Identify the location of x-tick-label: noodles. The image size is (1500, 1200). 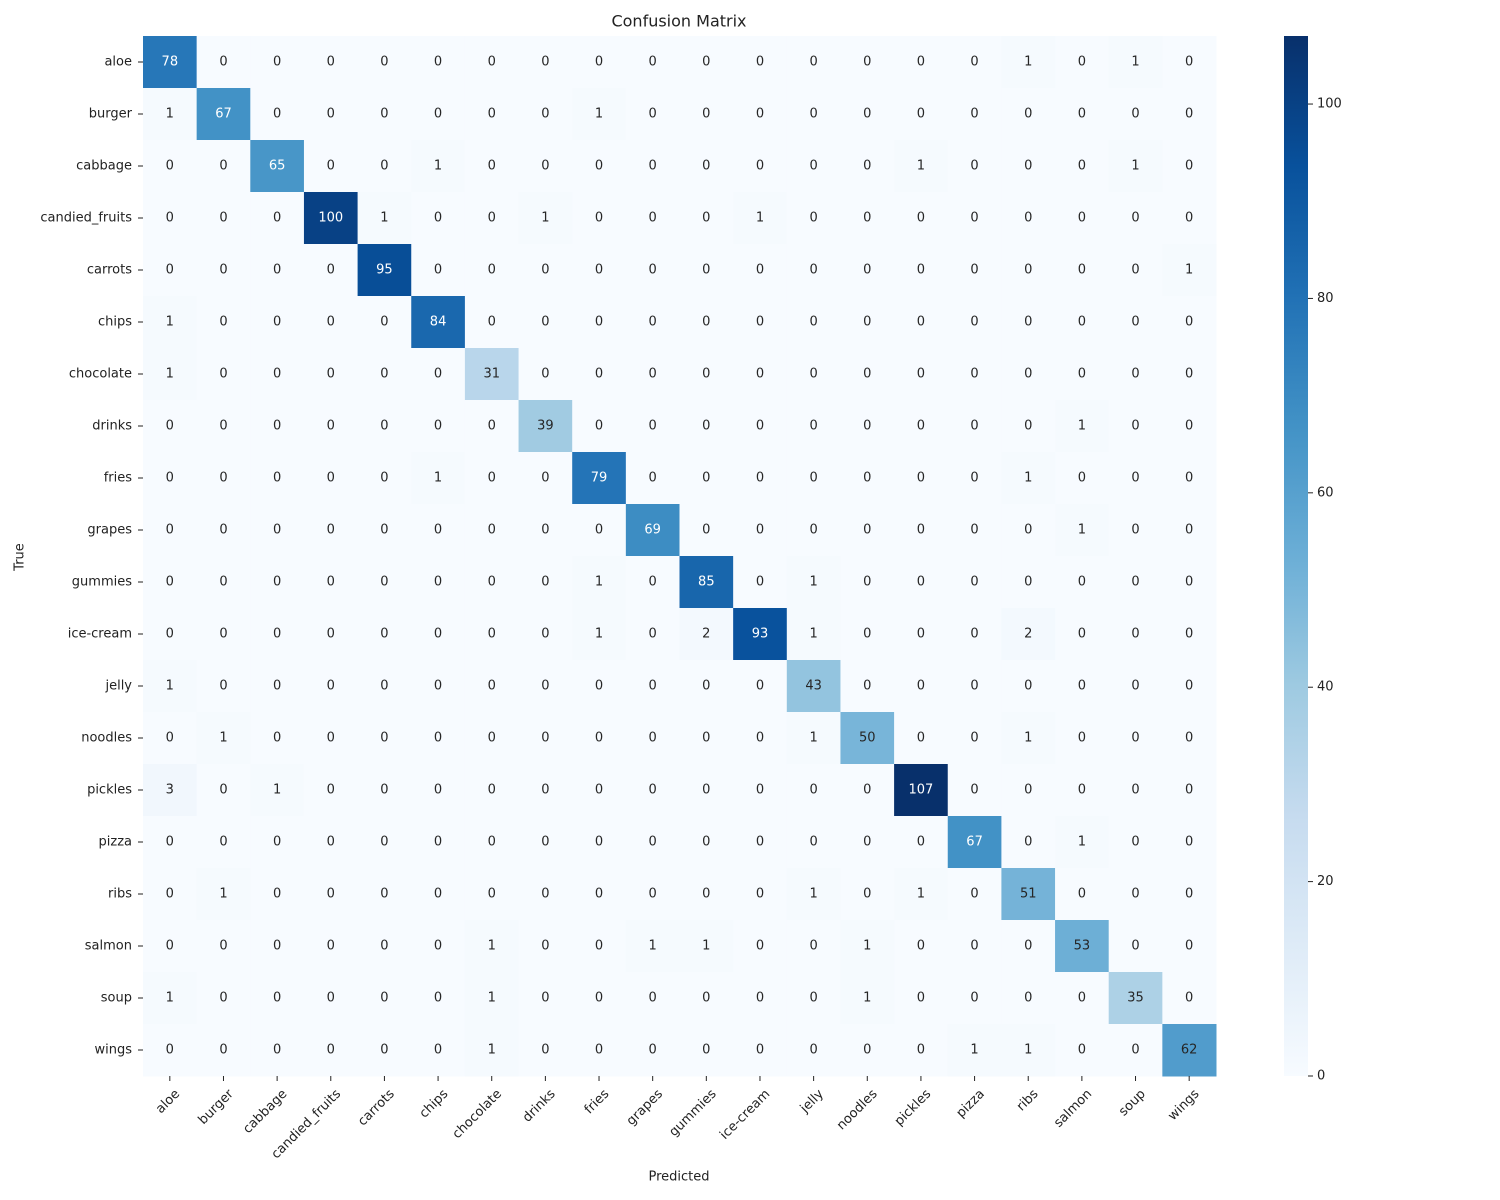
(857, 1110).